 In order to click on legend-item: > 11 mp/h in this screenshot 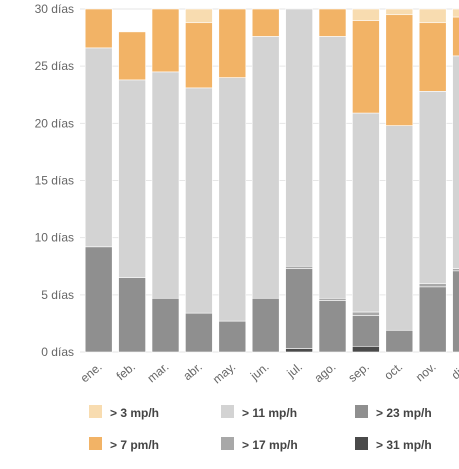, I will do `click(259, 412)`.